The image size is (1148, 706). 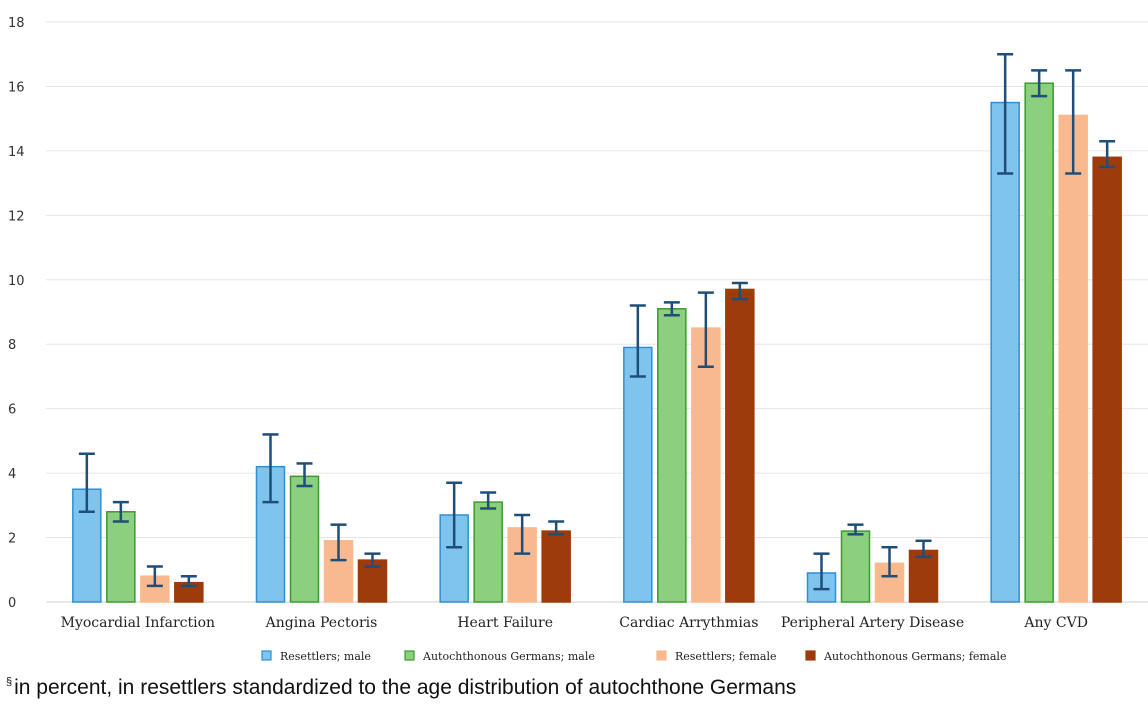 What do you see at coordinates (914, 656) in the screenshot?
I see `legend-label: Autochthonous Germans; female` at bounding box center [914, 656].